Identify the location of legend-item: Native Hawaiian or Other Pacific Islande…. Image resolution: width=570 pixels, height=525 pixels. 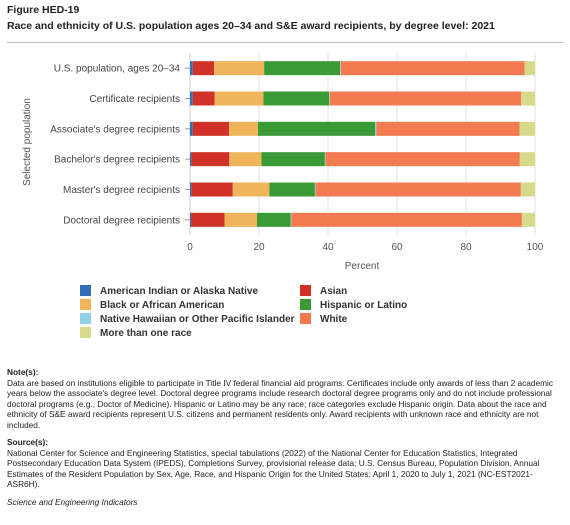
(187, 319).